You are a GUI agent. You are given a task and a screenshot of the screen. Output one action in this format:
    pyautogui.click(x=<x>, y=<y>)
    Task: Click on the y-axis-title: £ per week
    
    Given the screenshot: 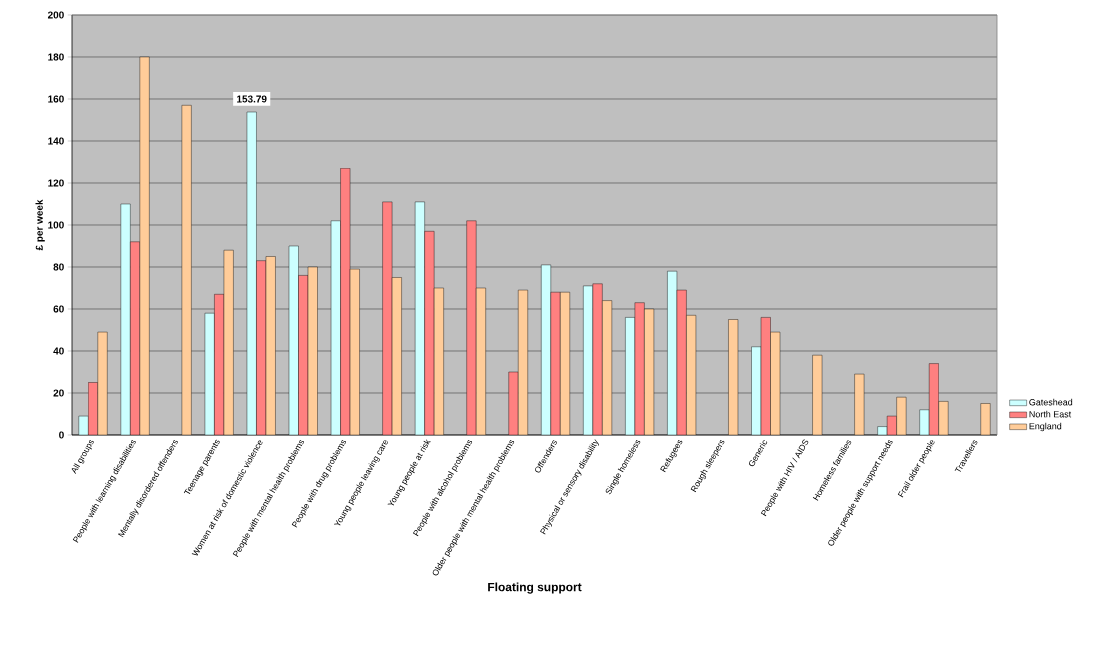 What is the action you would take?
    pyautogui.click(x=40, y=225)
    